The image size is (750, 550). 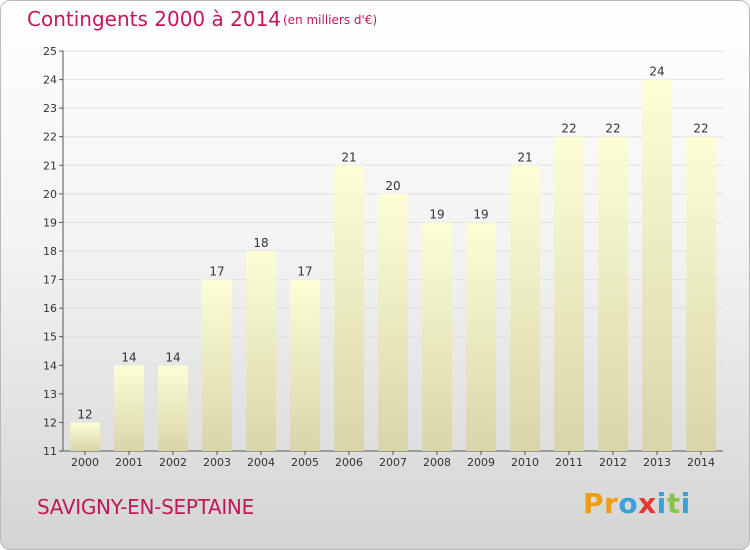 What do you see at coordinates (594, 503) in the screenshot?
I see `brand-letter: P` at bounding box center [594, 503].